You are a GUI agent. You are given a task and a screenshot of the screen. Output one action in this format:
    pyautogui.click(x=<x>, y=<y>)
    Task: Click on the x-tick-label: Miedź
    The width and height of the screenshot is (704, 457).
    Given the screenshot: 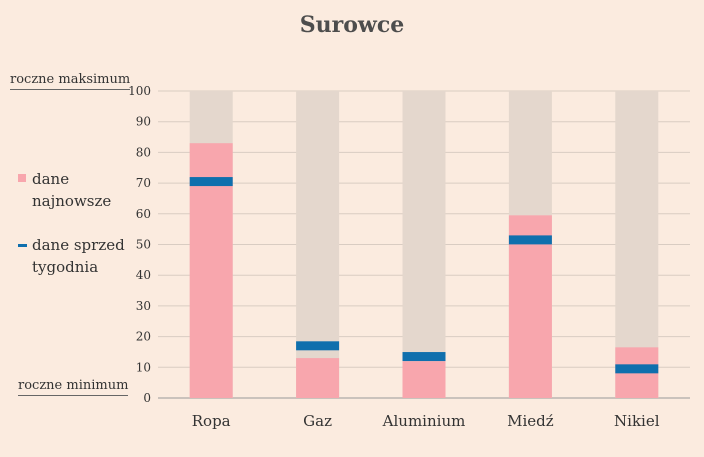 What is the action you would take?
    pyautogui.click(x=530, y=421)
    